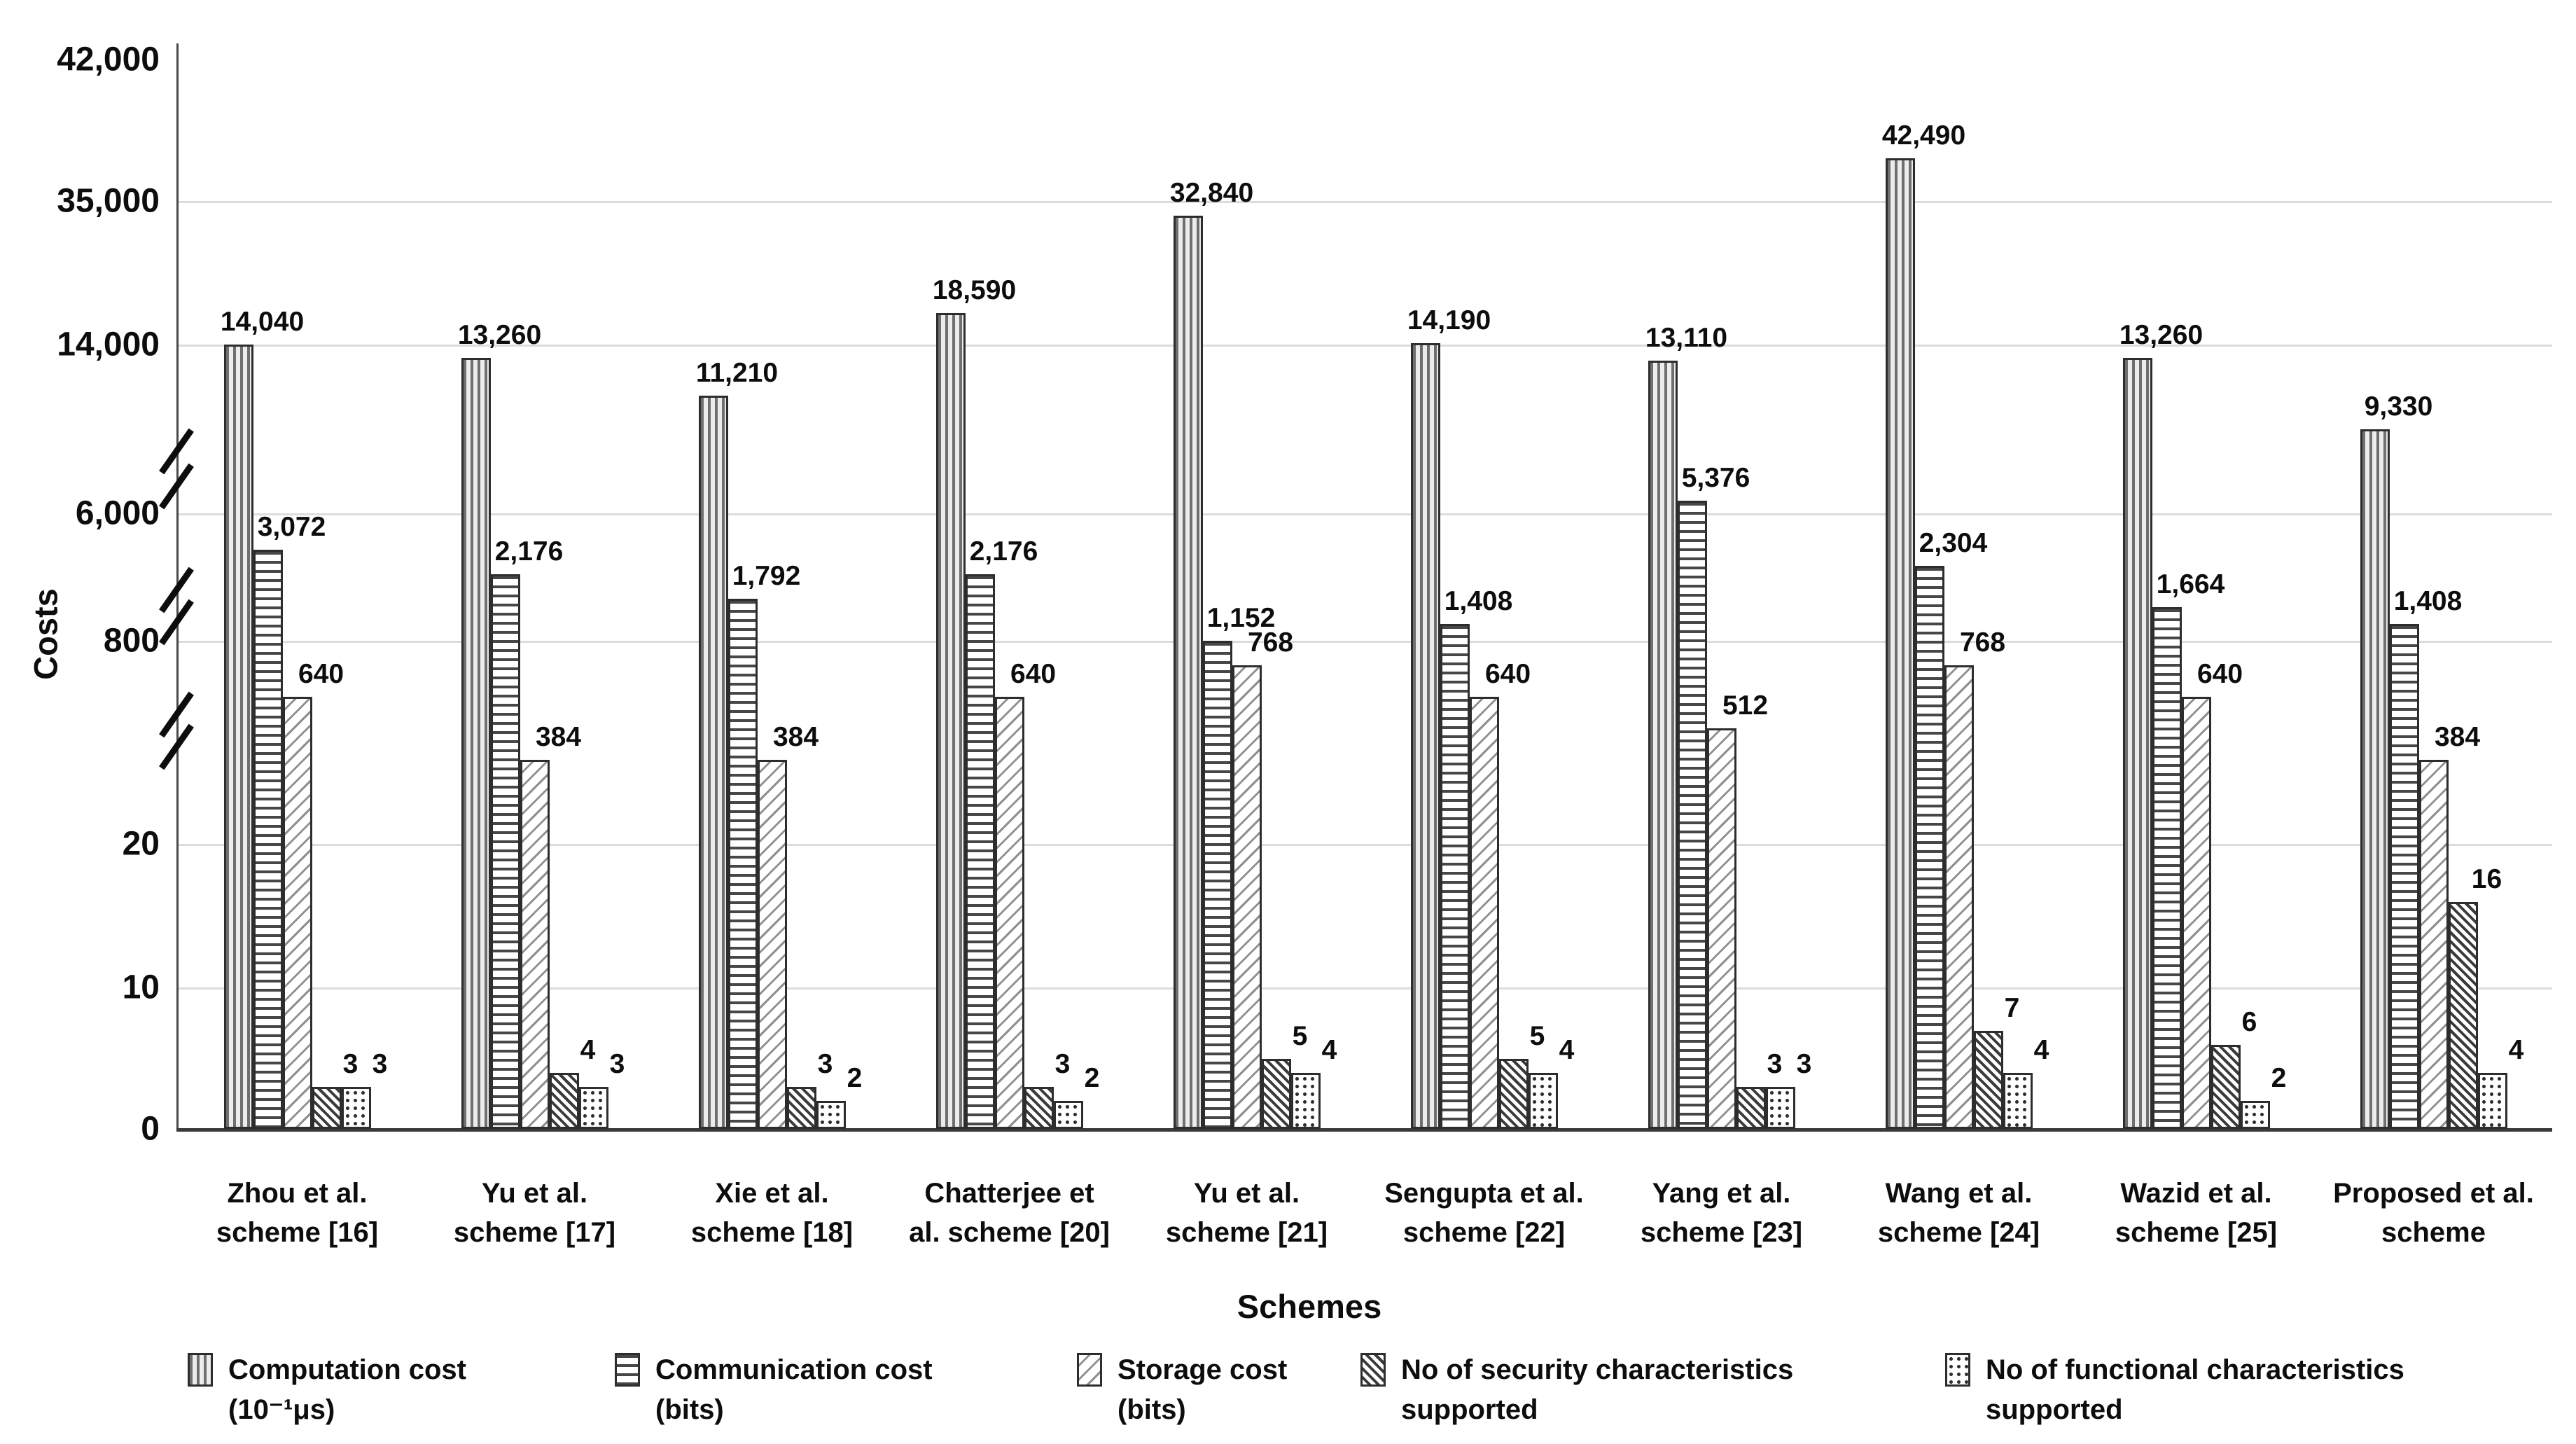  Describe the element at coordinates (297, 1193) in the screenshot. I see `category-label-line1: Zhou et al.` at that location.